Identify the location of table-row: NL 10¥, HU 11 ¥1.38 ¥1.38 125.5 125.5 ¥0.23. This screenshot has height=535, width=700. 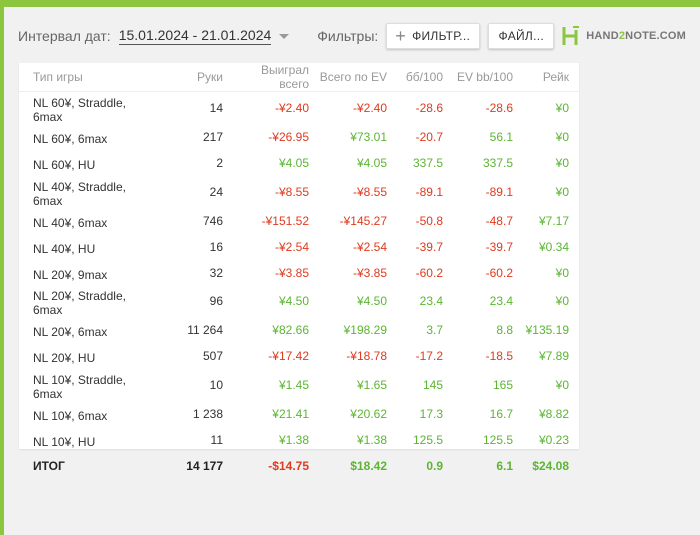
(299, 440).